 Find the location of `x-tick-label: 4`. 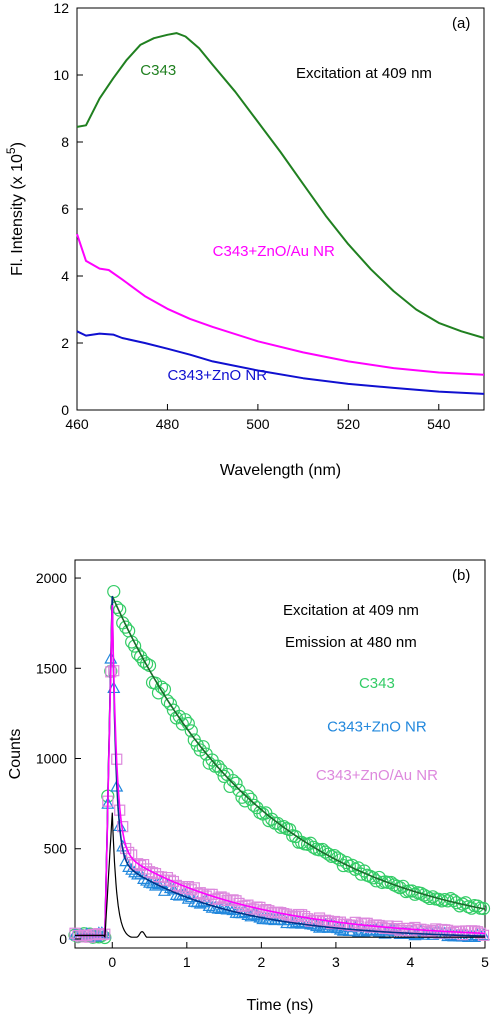

x-tick-label: 4 is located at coordinates (411, 962).